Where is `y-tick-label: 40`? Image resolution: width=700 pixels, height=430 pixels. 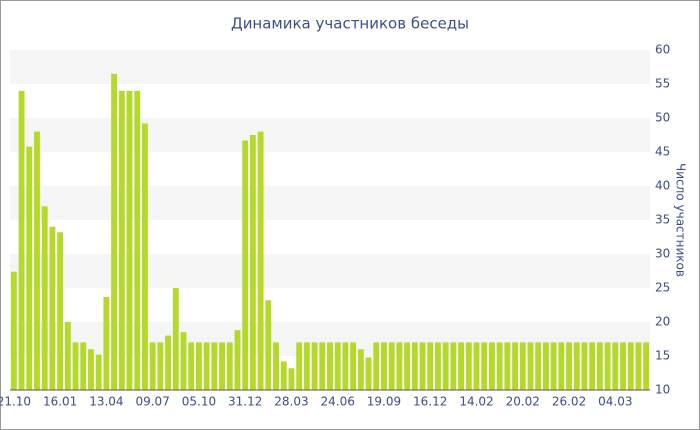 y-tick-label: 40 is located at coordinates (662, 186).